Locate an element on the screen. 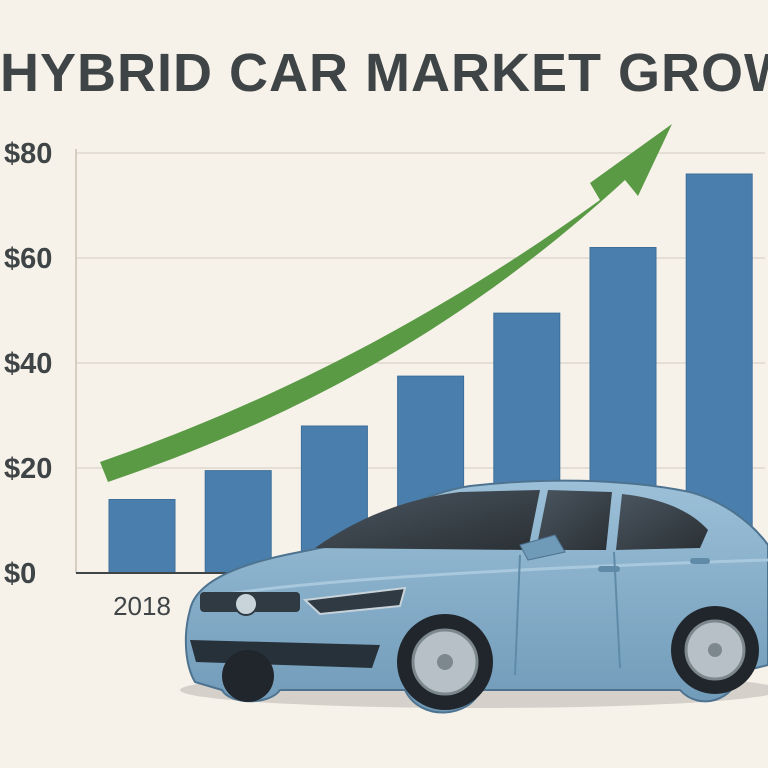 The image size is (768, 768). y-tick-label: $80 is located at coordinates (28, 154).